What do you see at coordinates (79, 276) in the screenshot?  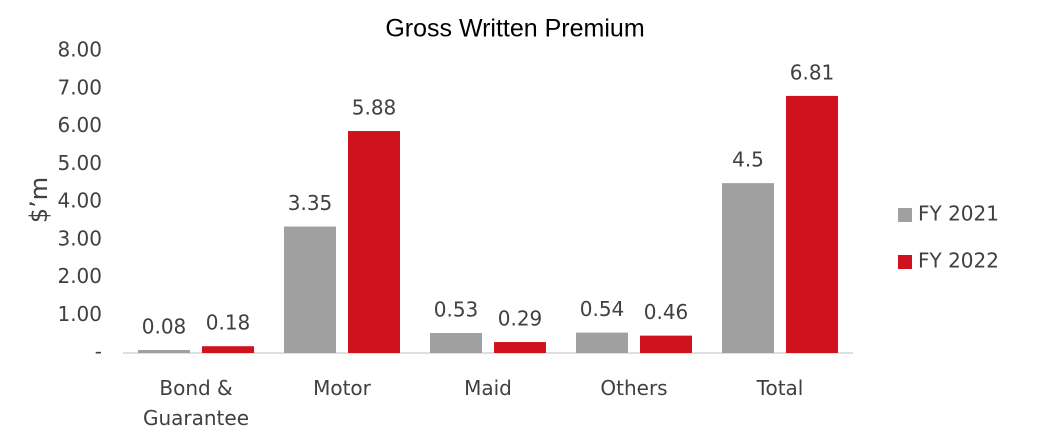 I see `y-tick-label: 2.00` at bounding box center [79, 276].